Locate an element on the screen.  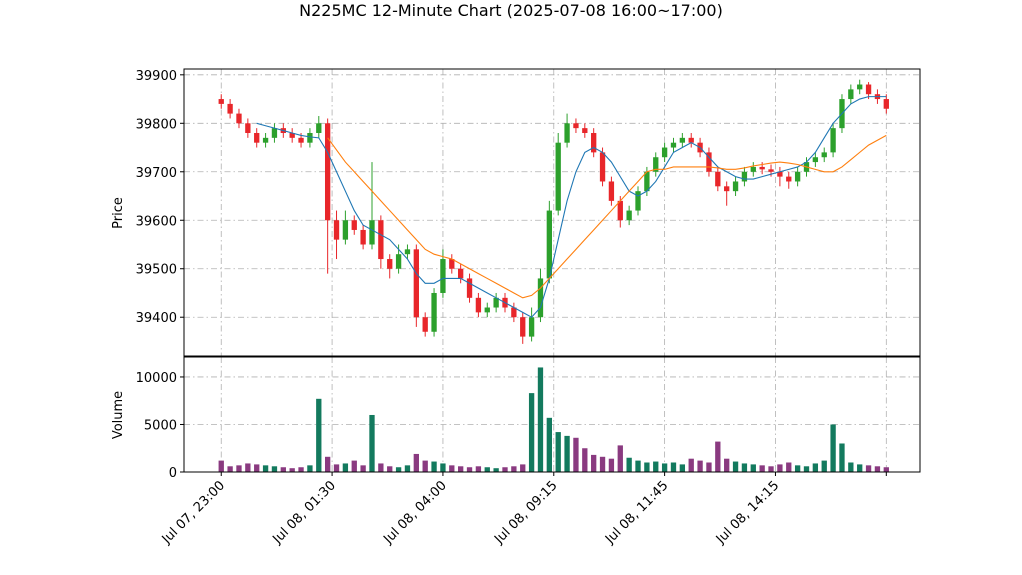
y-tick-label: 39600 is located at coordinates (156, 221).